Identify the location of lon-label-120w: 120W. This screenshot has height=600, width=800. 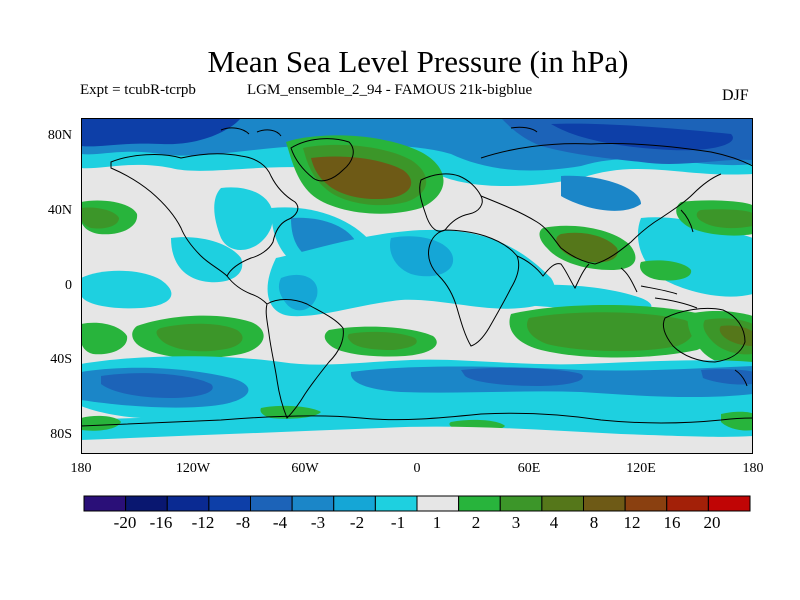
(193, 468).